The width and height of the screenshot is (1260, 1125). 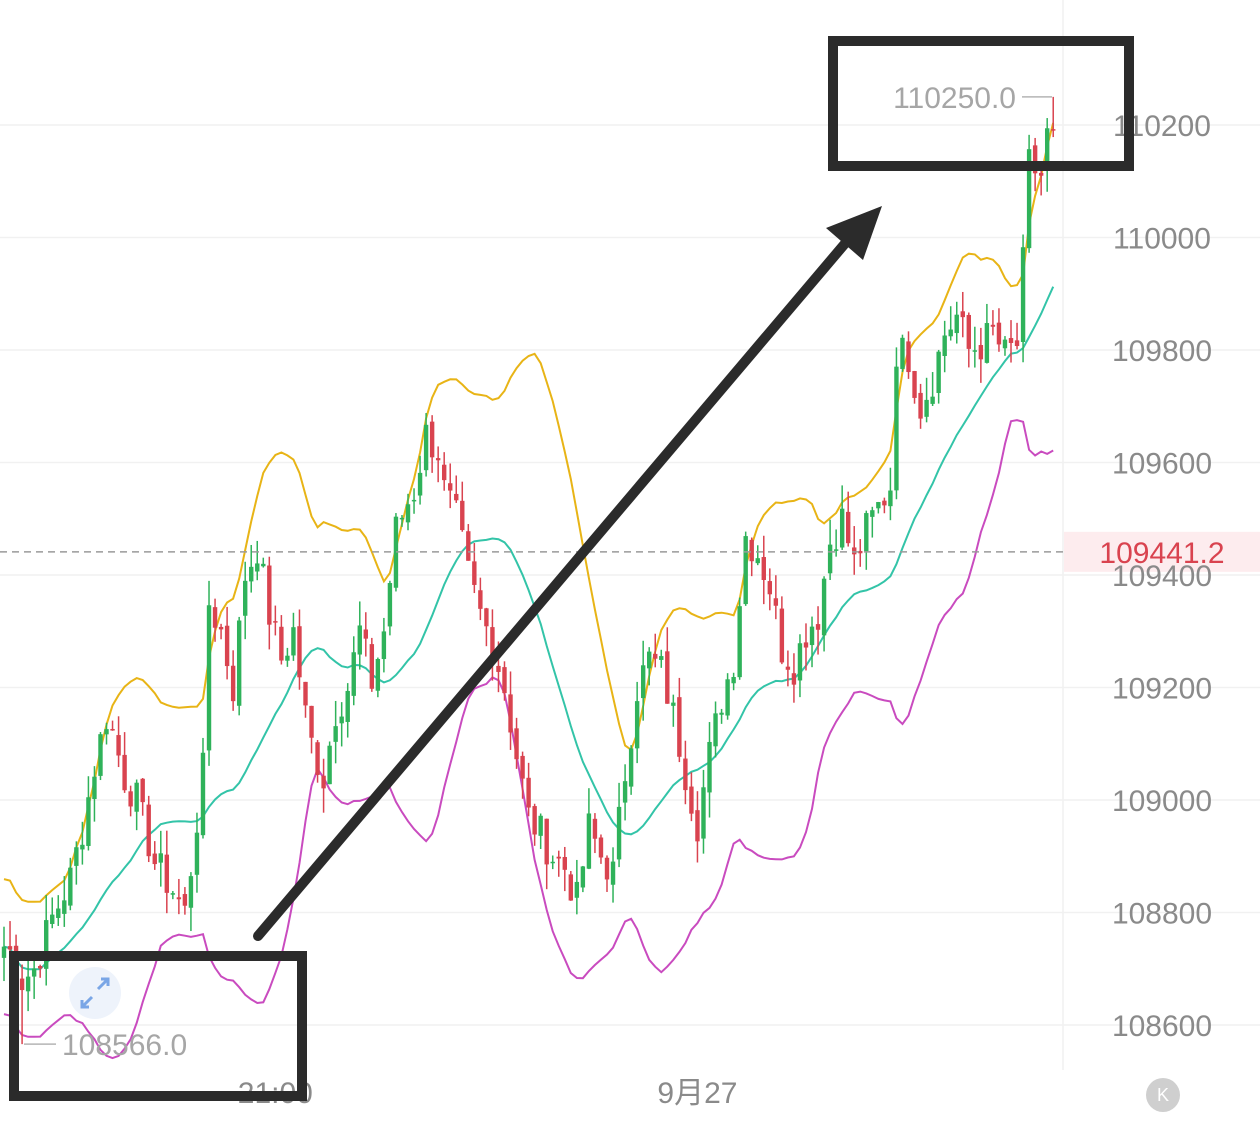 What do you see at coordinates (1162, 464) in the screenshot?
I see `y-tick-label: 109600` at bounding box center [1162, 464].